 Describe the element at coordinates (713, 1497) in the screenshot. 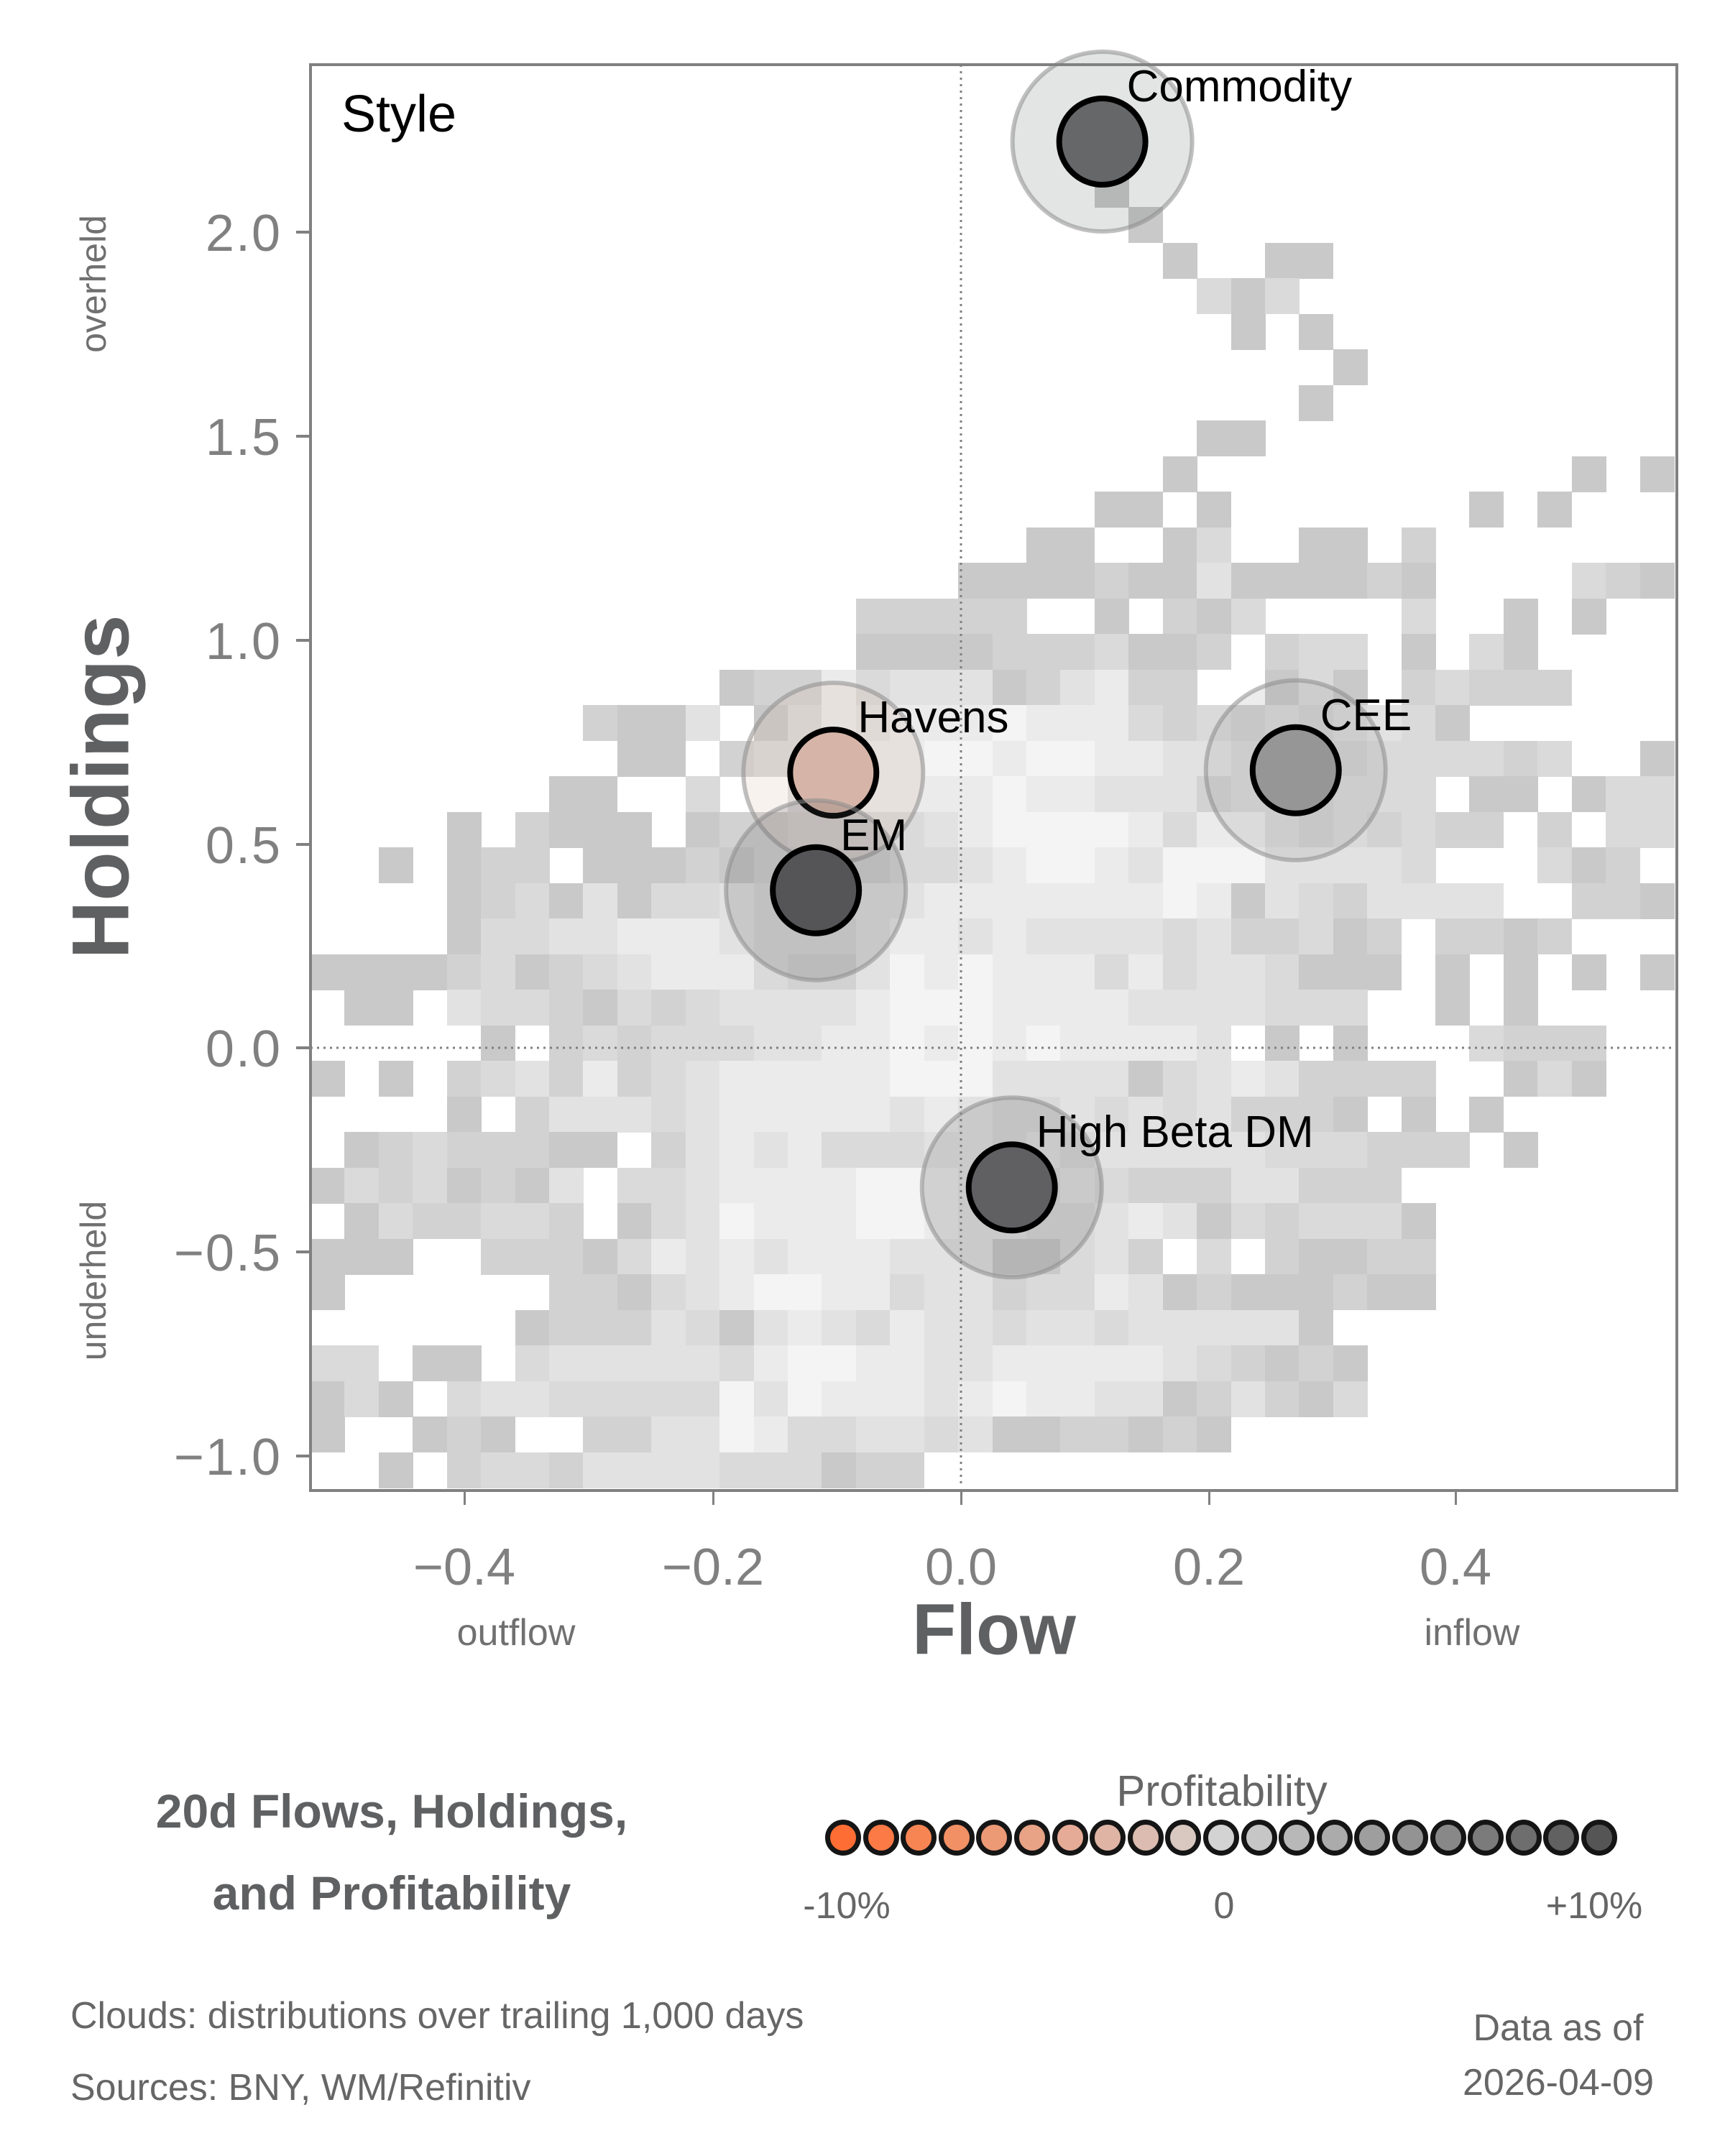

I see `x-tick-mark` at that location.